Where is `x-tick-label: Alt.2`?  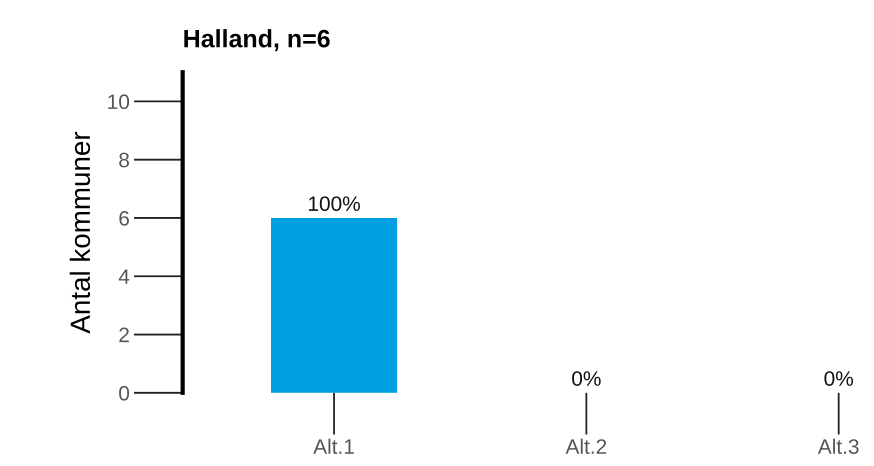 x-tick-label: Alt.2 is located at coordinates (586, 446).